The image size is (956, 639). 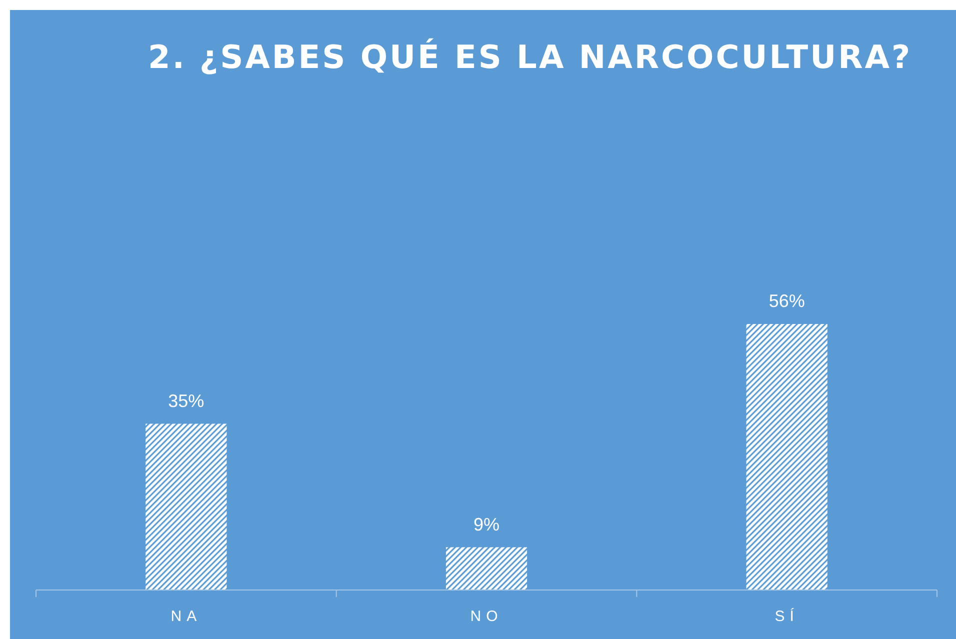 What do you see at coordinates (786, 616) in the screenshot?
I see `x-tick-label: SÍ` at bounding box center [786, 616].